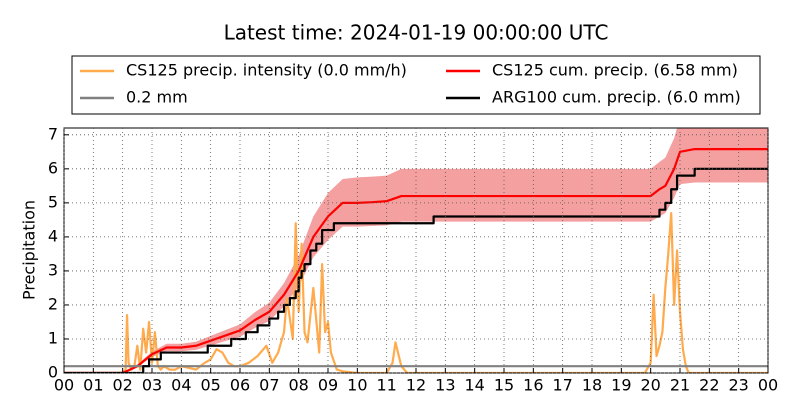  Describe the element at coordinates (386, 385) in the screenshot. I see `x-tick-label: 11` at that location.